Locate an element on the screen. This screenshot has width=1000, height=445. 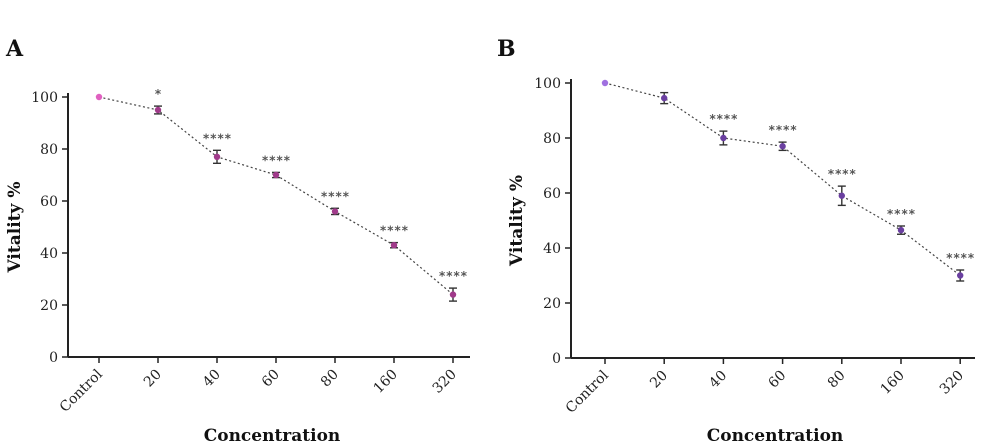
panel-label: B is located at coordinates (506, 49).